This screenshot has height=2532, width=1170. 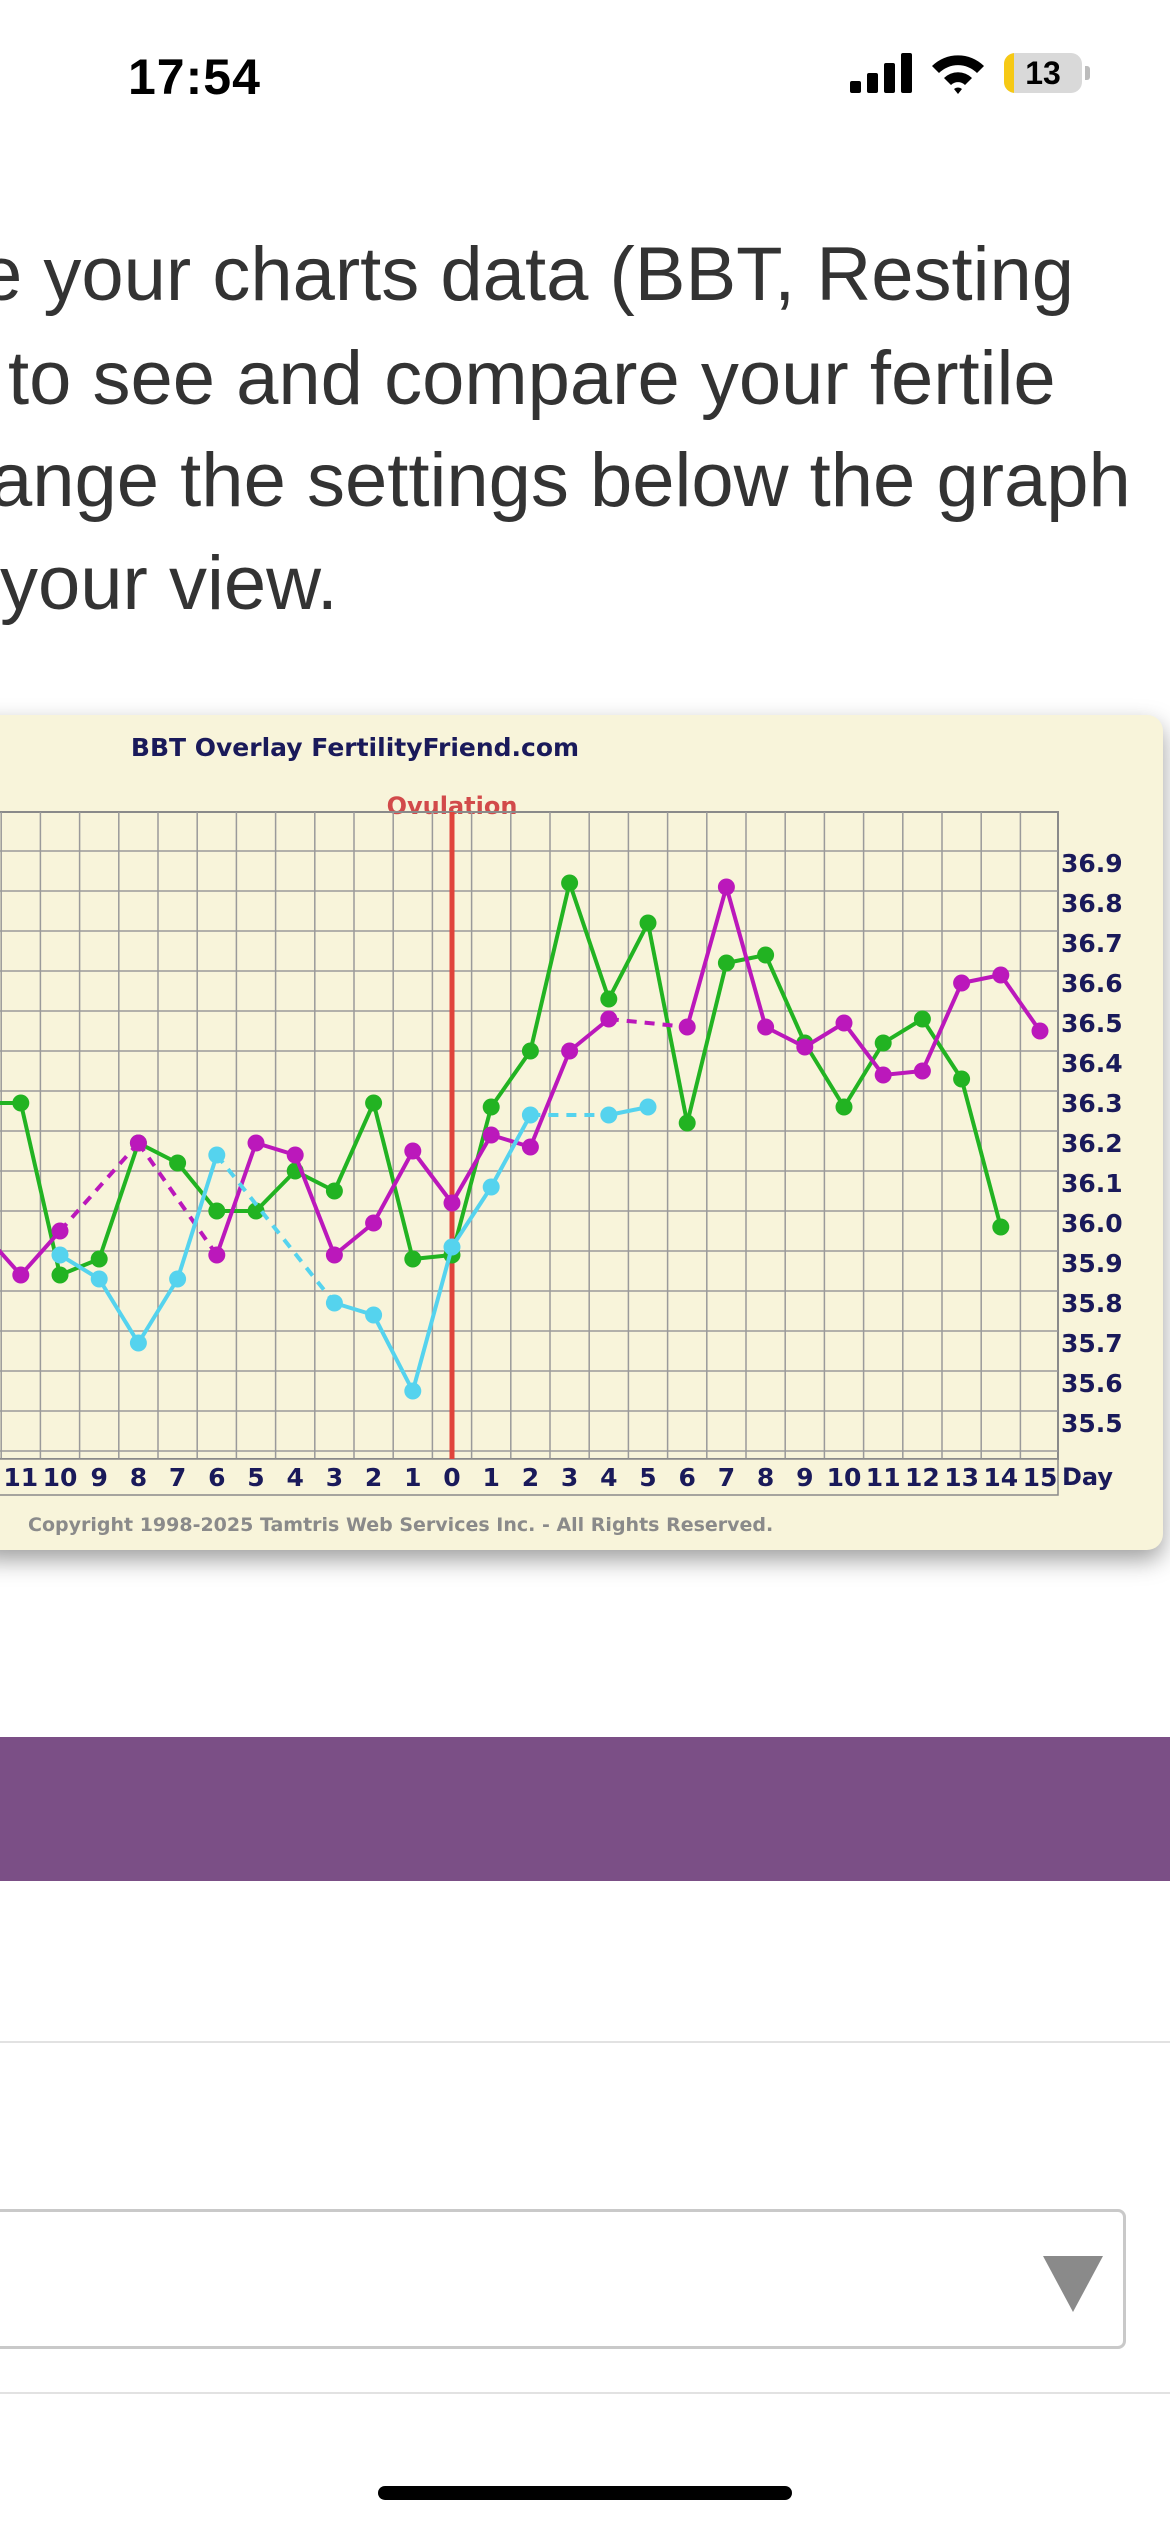 What do you see at coordinates (373, 1477) in the screenshot?
I see `x-tick-label: 2` at bounding box center [373, 1477].